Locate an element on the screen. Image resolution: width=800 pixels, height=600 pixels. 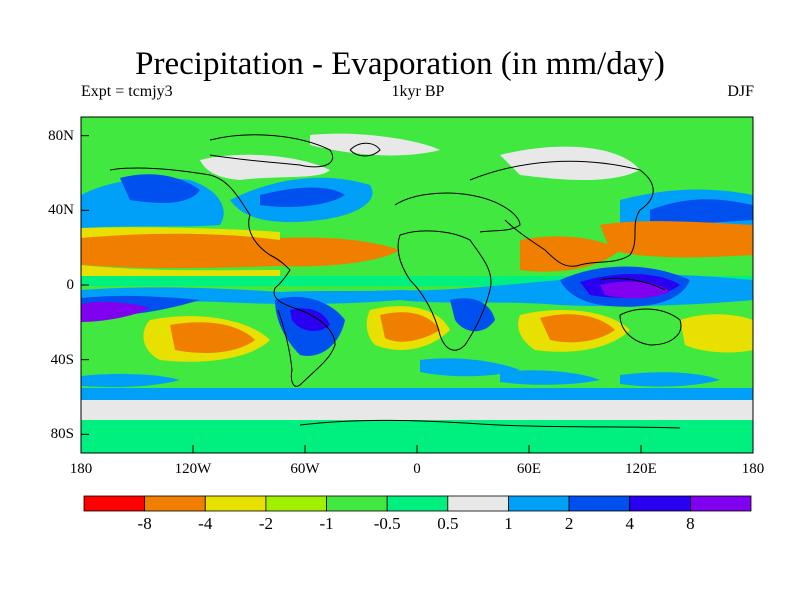
experiment-label: Expt = tcmjy3 is located at coordinates (127, 91).